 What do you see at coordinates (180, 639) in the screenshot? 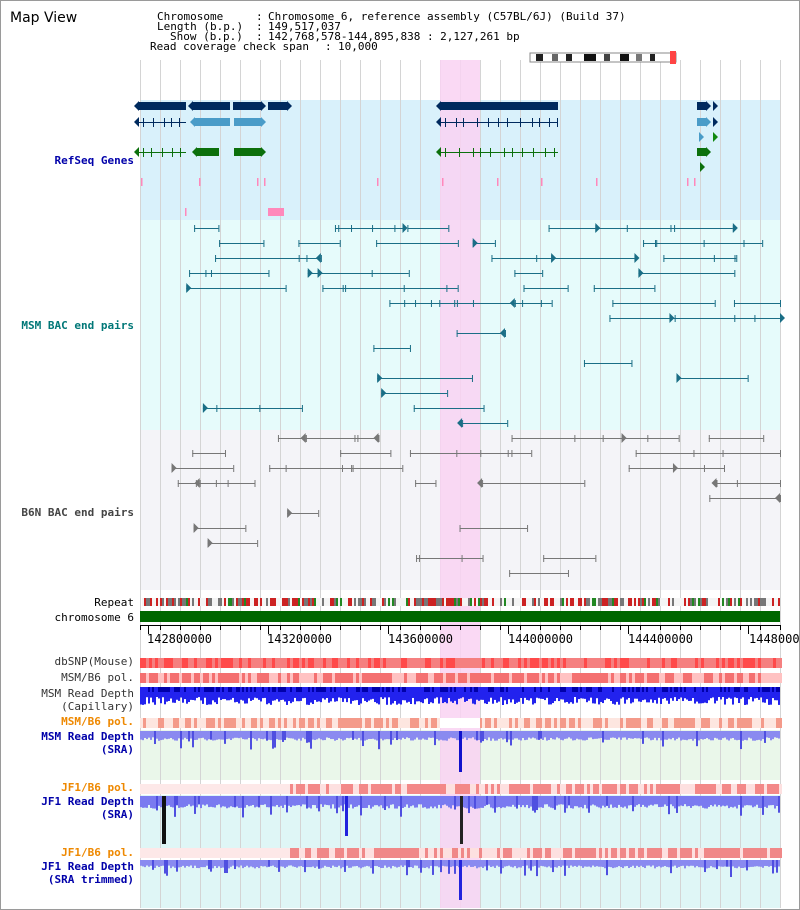
I see `axis-tick-label: 142800000` at bounding box center [180, 639].